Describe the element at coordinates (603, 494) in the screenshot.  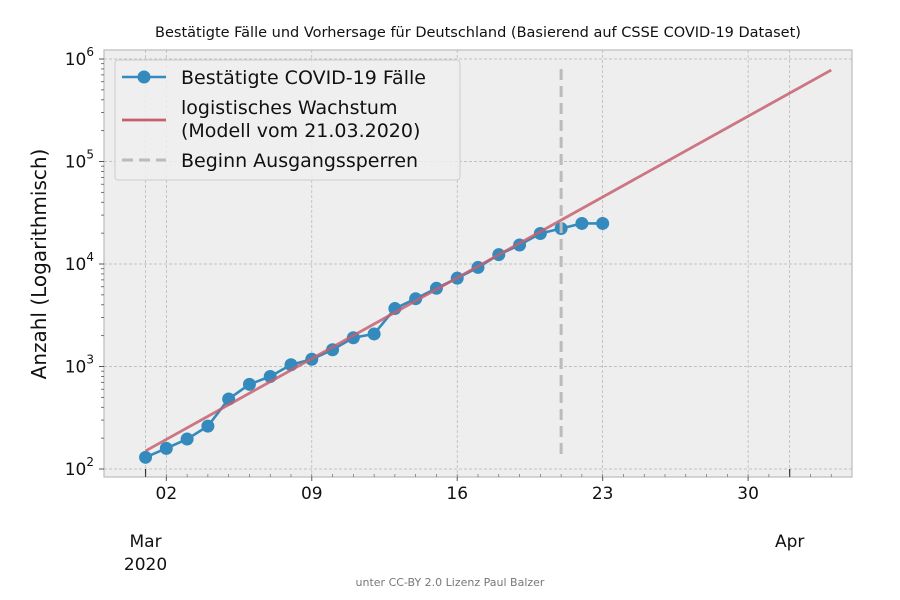
I see `x-tick-label: 23` at that location.